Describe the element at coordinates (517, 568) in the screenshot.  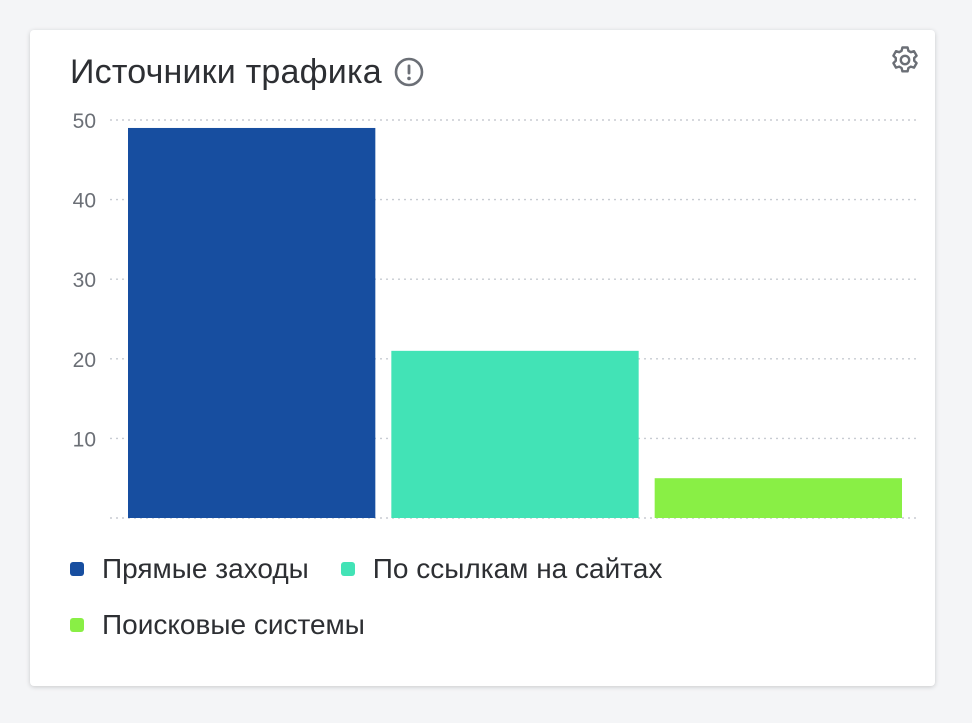
I see `legend-label: По ссылкам на сайтах` at that location.